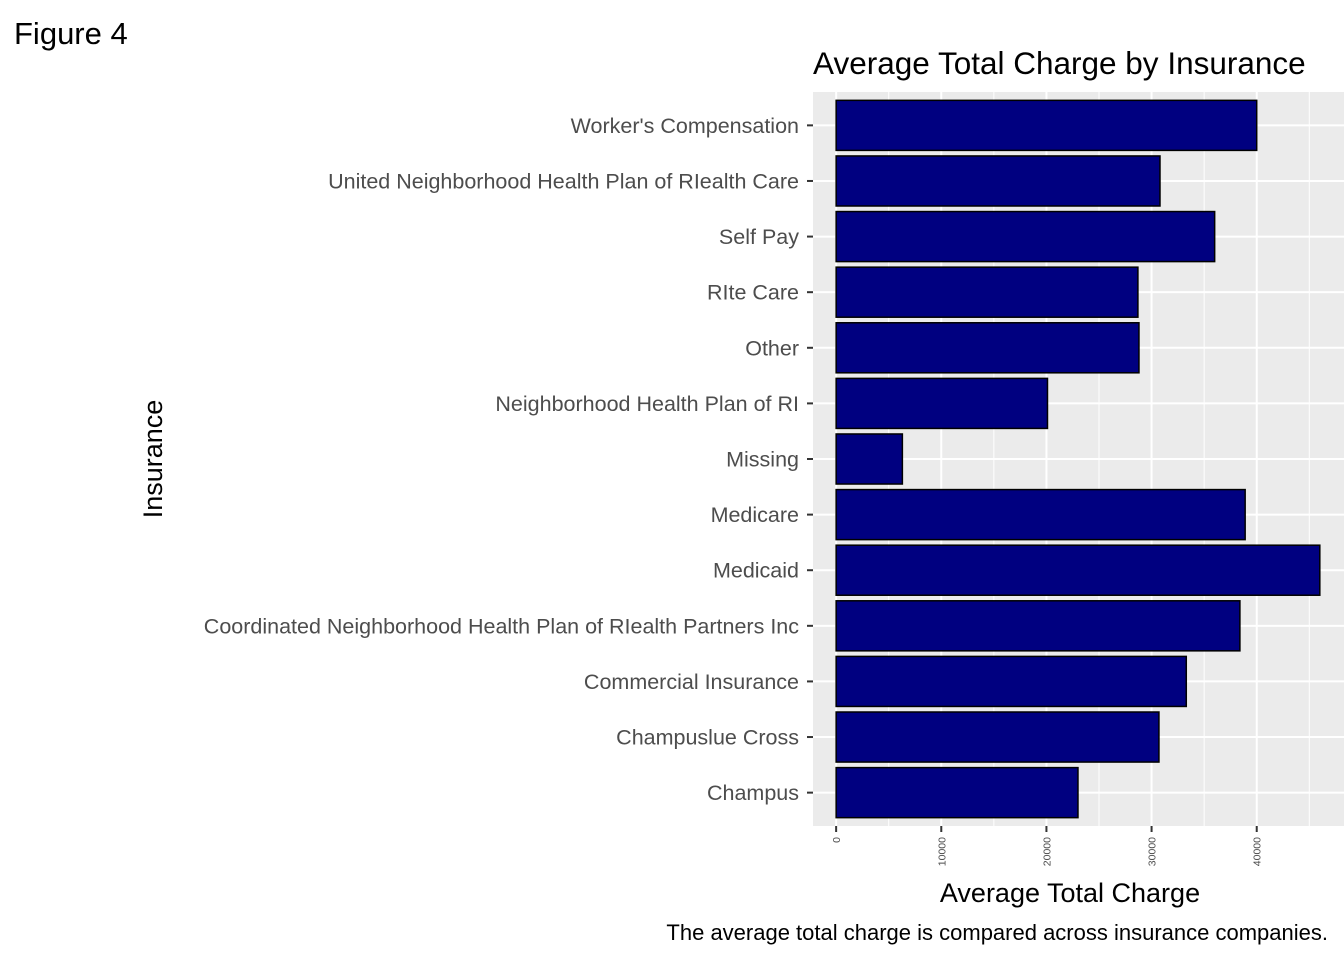 The height and width of the screenshot is (960, 1344). I want to click on y-tick-label: Medicare, so click(755, 515).